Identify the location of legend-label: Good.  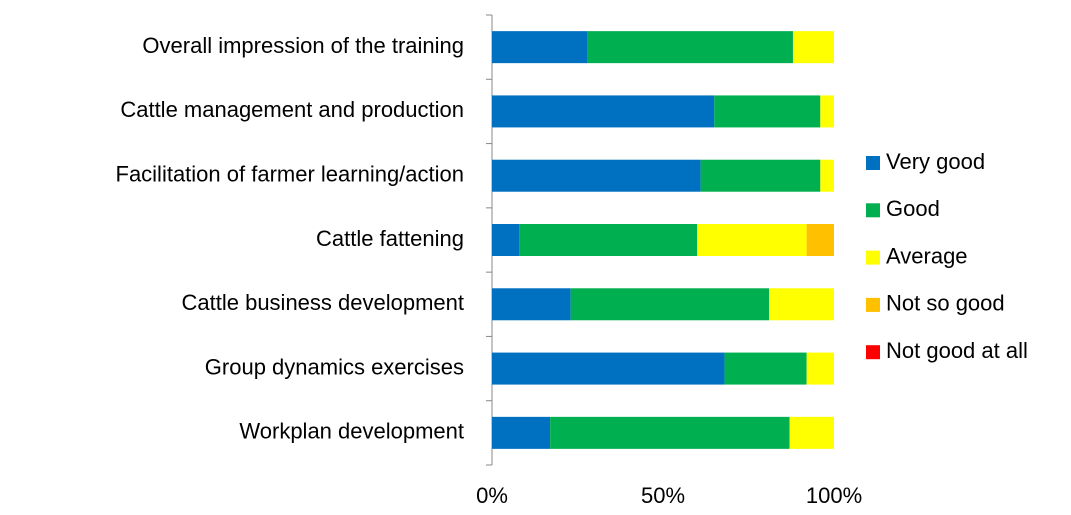
(913, 208).